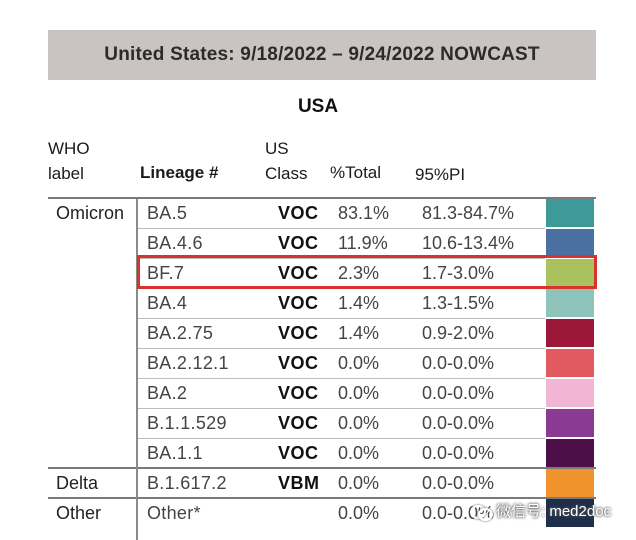  Describe the element at coordinates (322, 198) in the screenshot. I see `header-rule` at that location.